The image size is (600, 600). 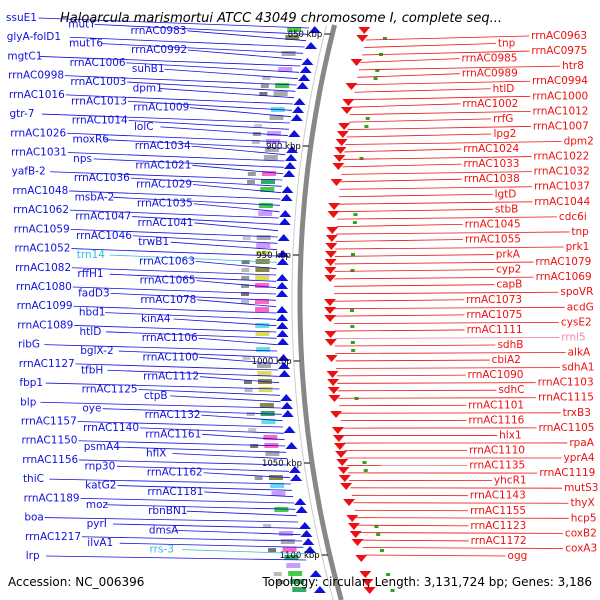 What do you see at coordinates (579, 142) in the screenshot?
I see `gene-label-right: dpm2` at bounding box center [579, 142].